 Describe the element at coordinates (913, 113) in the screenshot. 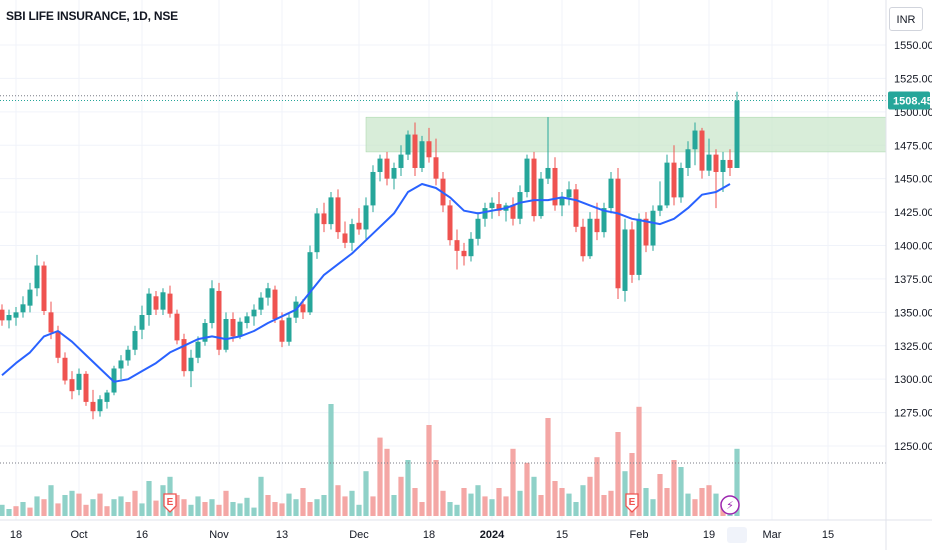

I see `price-tick-label: 1500.00` at that location.